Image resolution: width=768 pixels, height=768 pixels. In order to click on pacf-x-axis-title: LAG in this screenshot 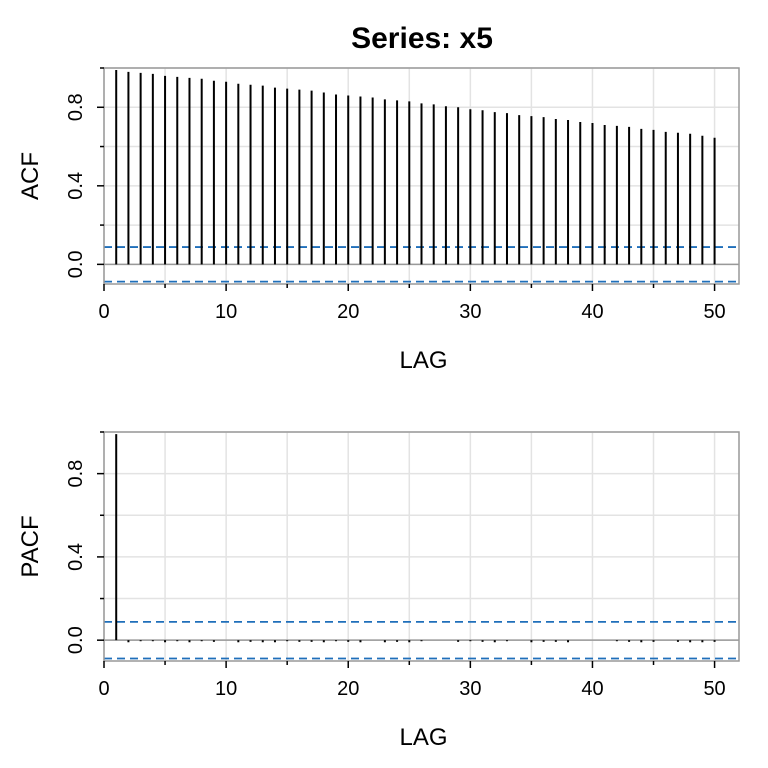, I will do `click(423, 737)`.